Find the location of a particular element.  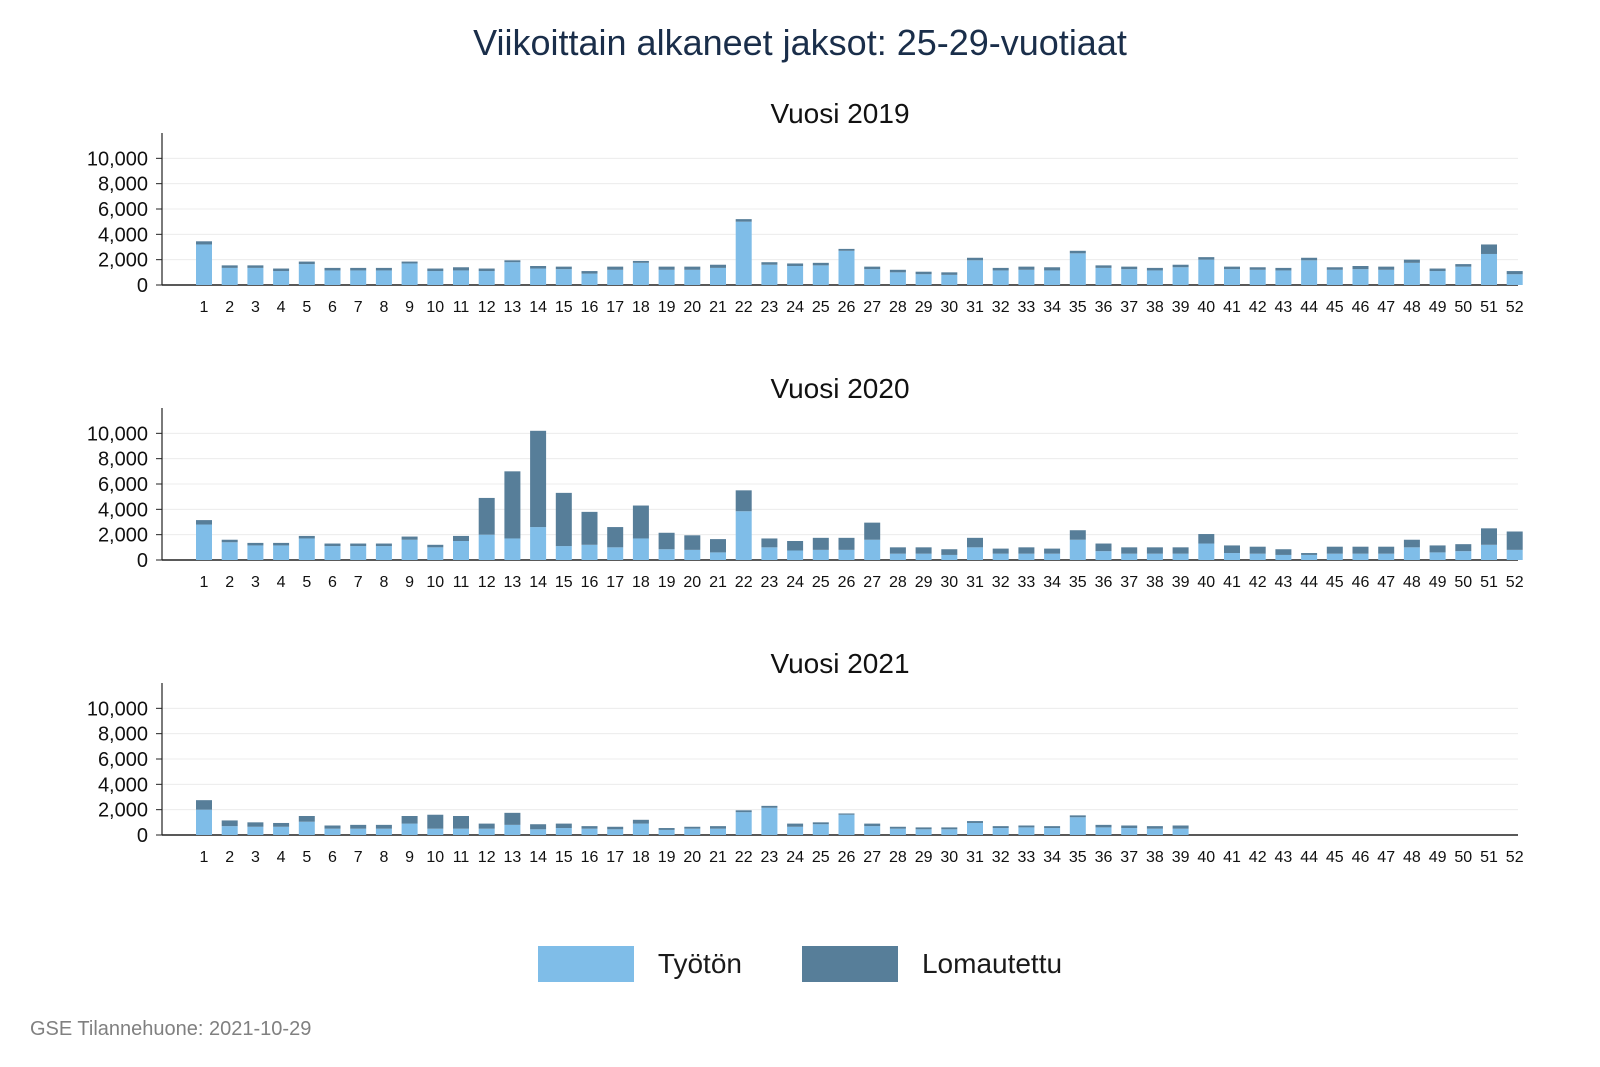

legend-swatch-tyoton is located at coordinates (585, 964).